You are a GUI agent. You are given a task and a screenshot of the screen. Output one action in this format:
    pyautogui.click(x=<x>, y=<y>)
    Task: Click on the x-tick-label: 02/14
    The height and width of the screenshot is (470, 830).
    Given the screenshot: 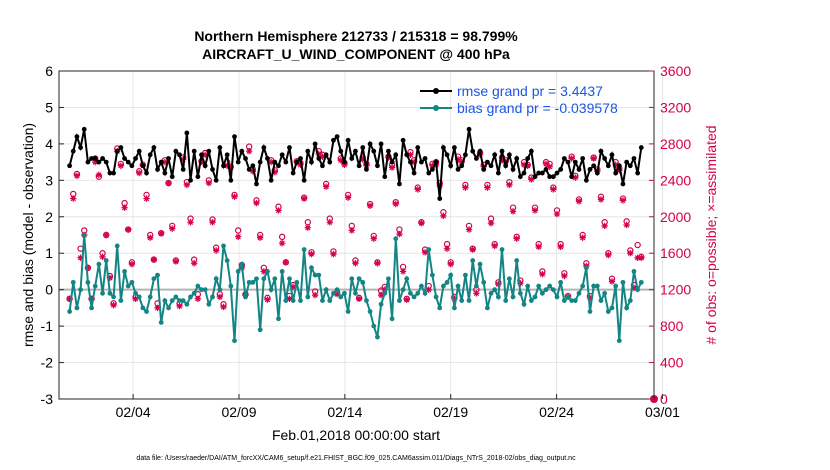 What is the action you would take?
    pyautogui.click(x=344, y=412)
    